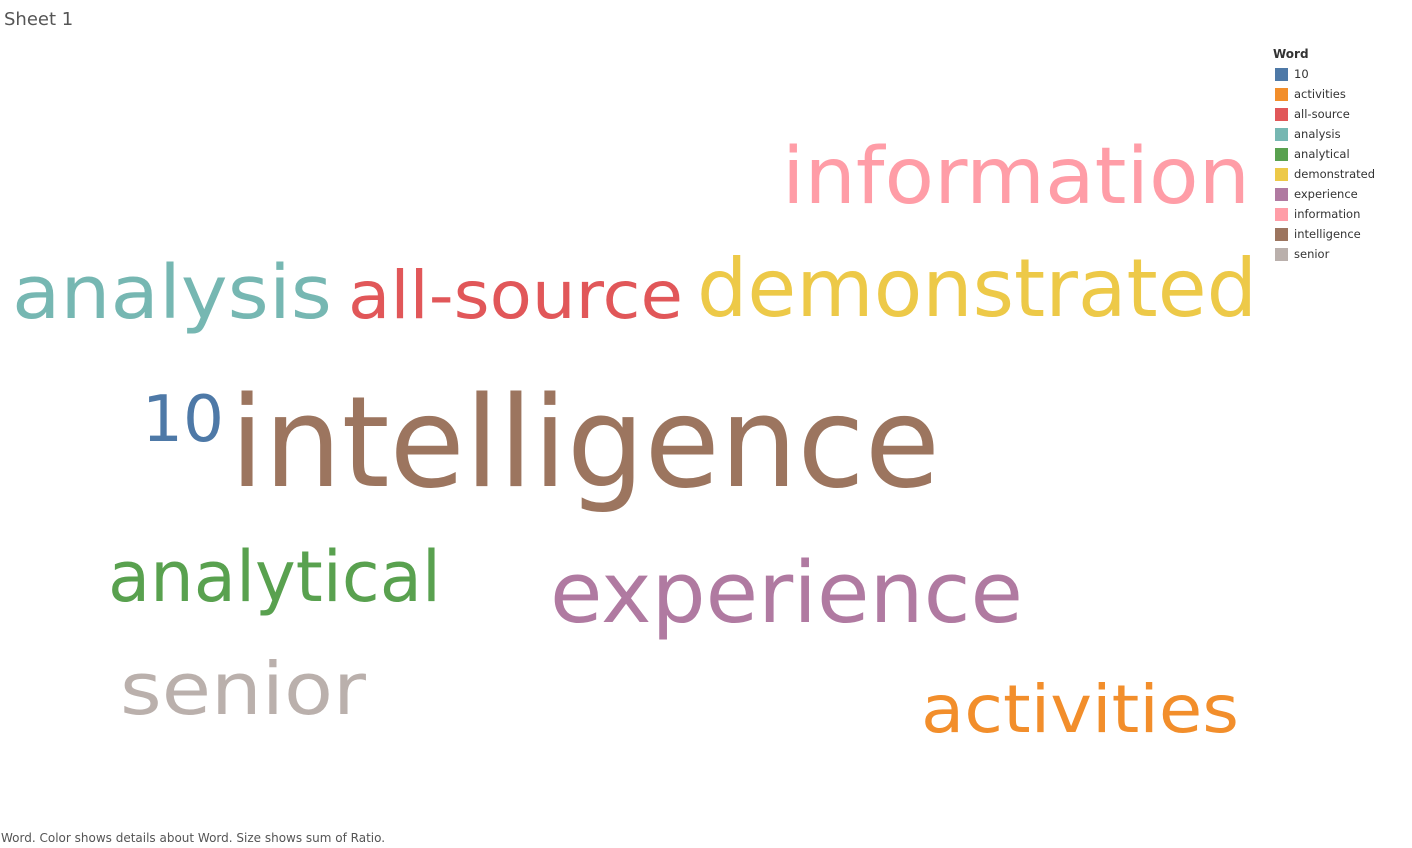 The width and height of the screenshot is (1412, 848). Describe the element at coordinates (1291, 54) in the screenshot. I see `legend-title: Word` at that location.